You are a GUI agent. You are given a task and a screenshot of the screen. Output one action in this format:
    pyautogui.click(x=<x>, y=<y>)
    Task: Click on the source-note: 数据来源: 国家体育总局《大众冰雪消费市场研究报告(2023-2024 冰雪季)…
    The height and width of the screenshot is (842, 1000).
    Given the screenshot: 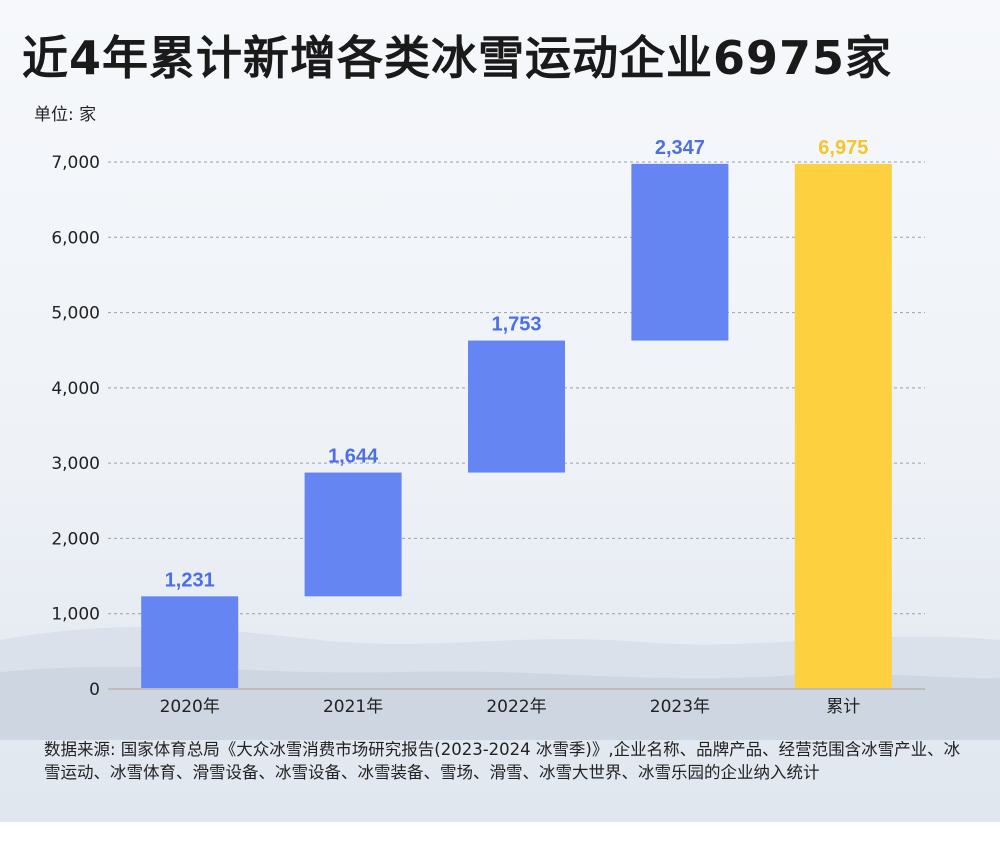 What is the action you would take?
    pyautogui.click(x=502, y=761)
    